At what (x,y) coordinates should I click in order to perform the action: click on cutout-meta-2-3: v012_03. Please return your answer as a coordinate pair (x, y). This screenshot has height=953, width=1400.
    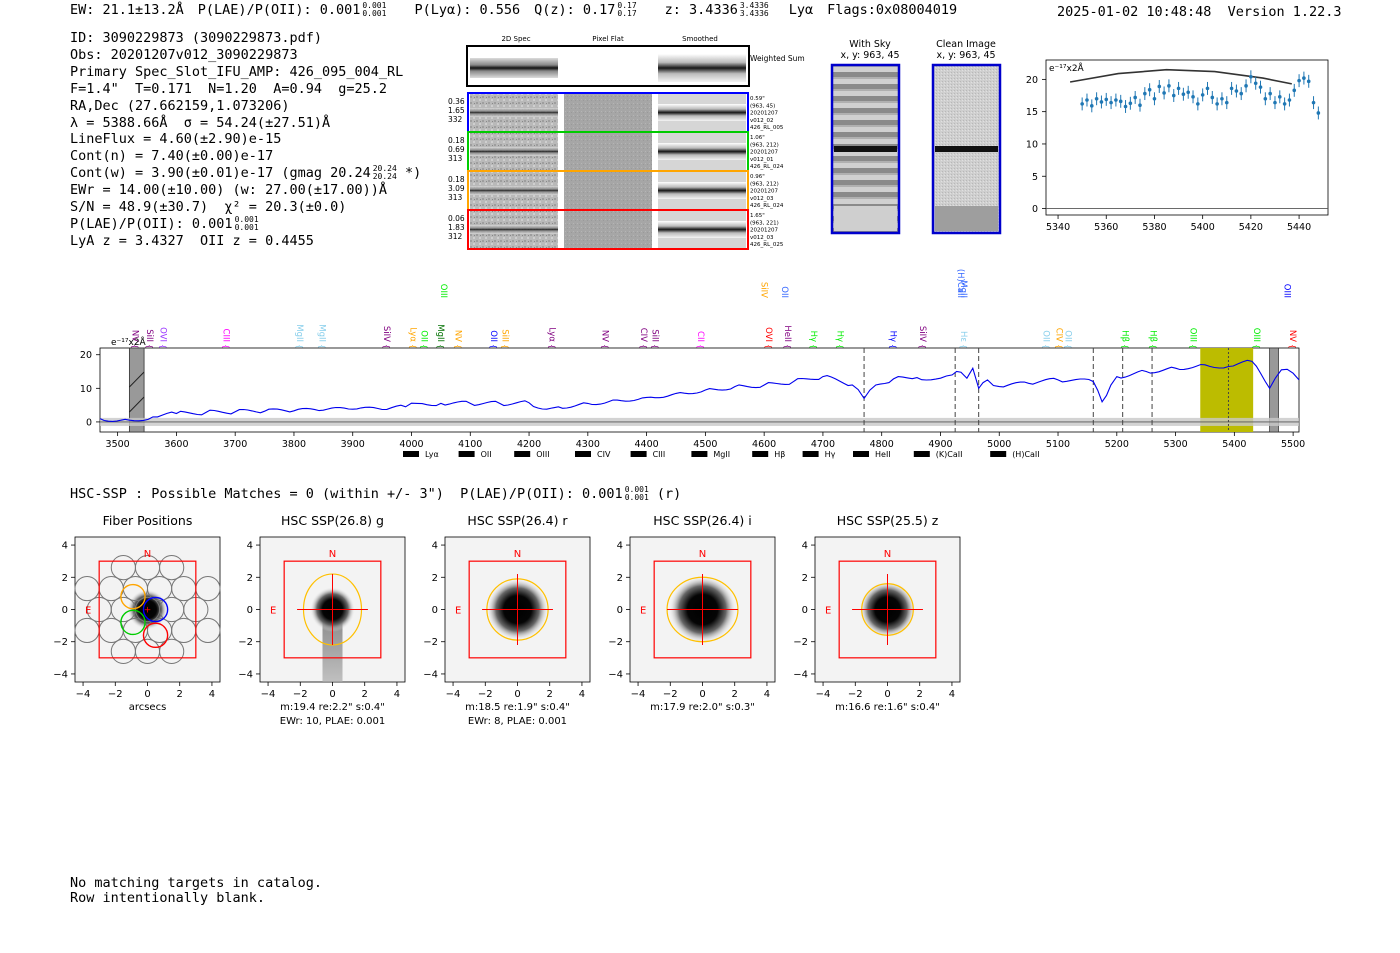
    Looking at the image, I should click on (762, 199).